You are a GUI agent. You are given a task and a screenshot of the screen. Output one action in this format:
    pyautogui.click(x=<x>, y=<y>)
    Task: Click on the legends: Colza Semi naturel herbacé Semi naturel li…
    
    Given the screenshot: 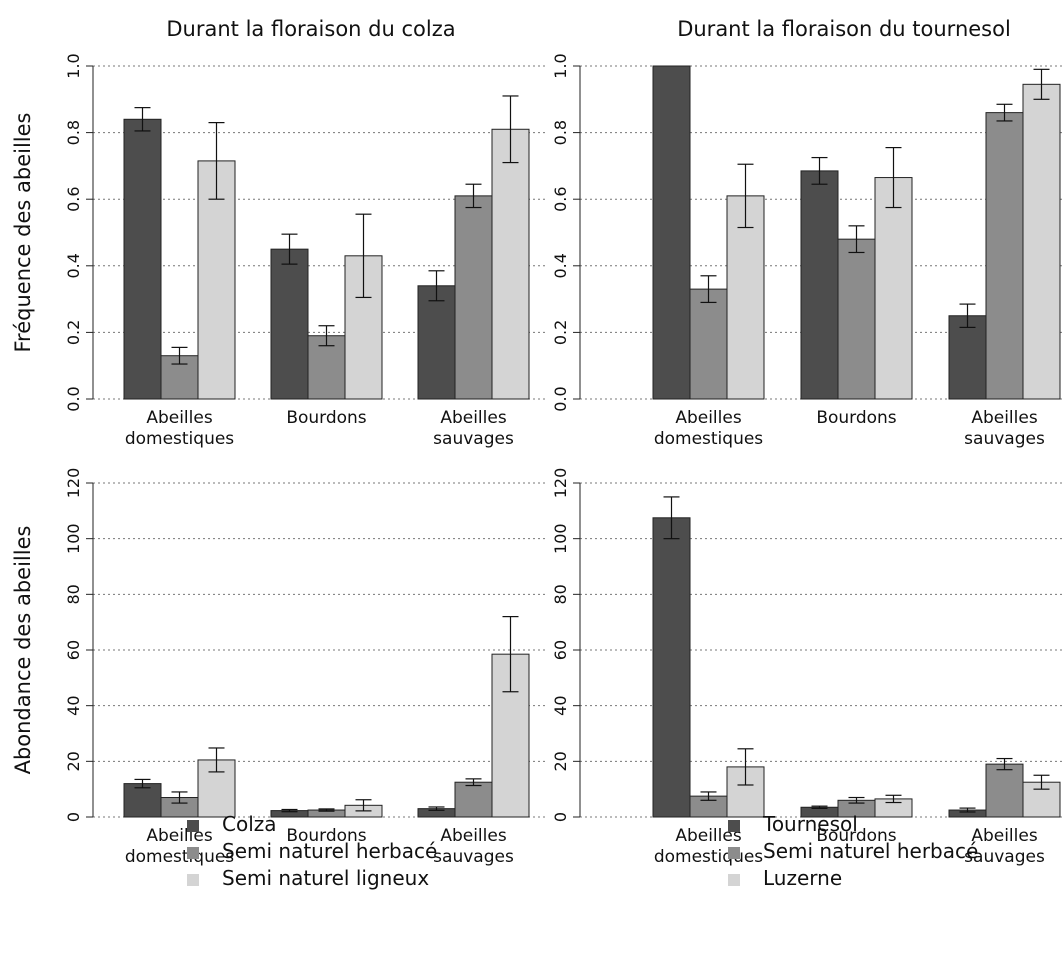 What is the action you would take?
    pyautogui.click(x=582, y=851)
    